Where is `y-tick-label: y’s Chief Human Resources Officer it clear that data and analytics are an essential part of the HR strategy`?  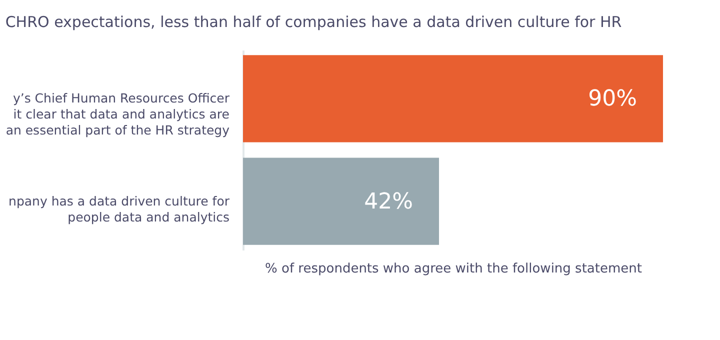
y-tick-label: y’s Chief Human Resources Officer it clear that data and analytics are an essential part of the HR strategy is located at coordinates (118, 114).